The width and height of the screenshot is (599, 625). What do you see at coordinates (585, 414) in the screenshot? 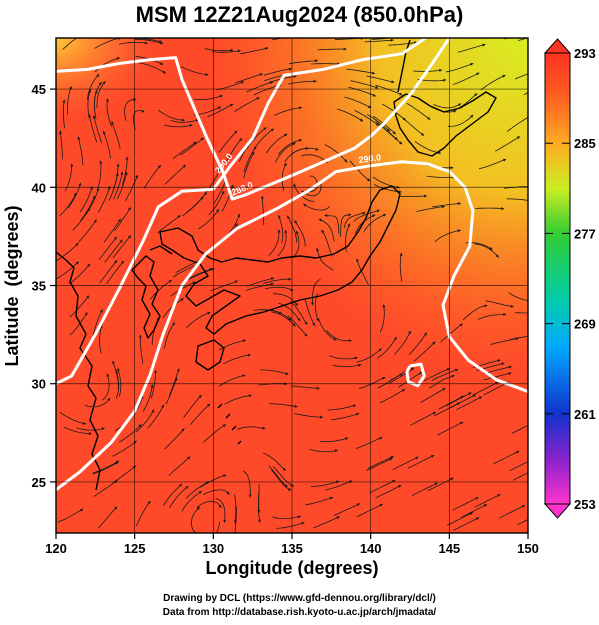
I see `colorbar-tick-label: 261` at bounding box center [585, 414].